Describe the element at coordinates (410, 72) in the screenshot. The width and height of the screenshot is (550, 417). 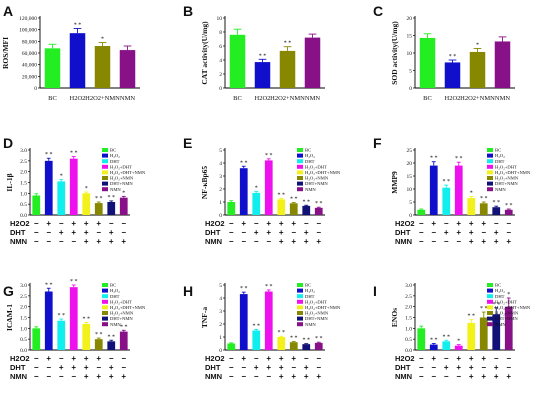
I see `y-tick-label: 5` at that location.